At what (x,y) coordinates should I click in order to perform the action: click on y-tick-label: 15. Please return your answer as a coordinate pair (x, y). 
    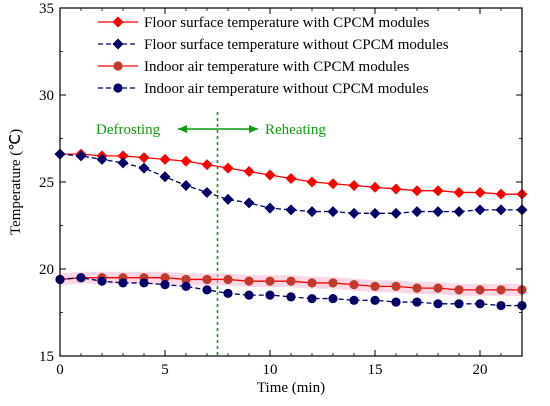
    Looking at the image, I should click on (46, 357).